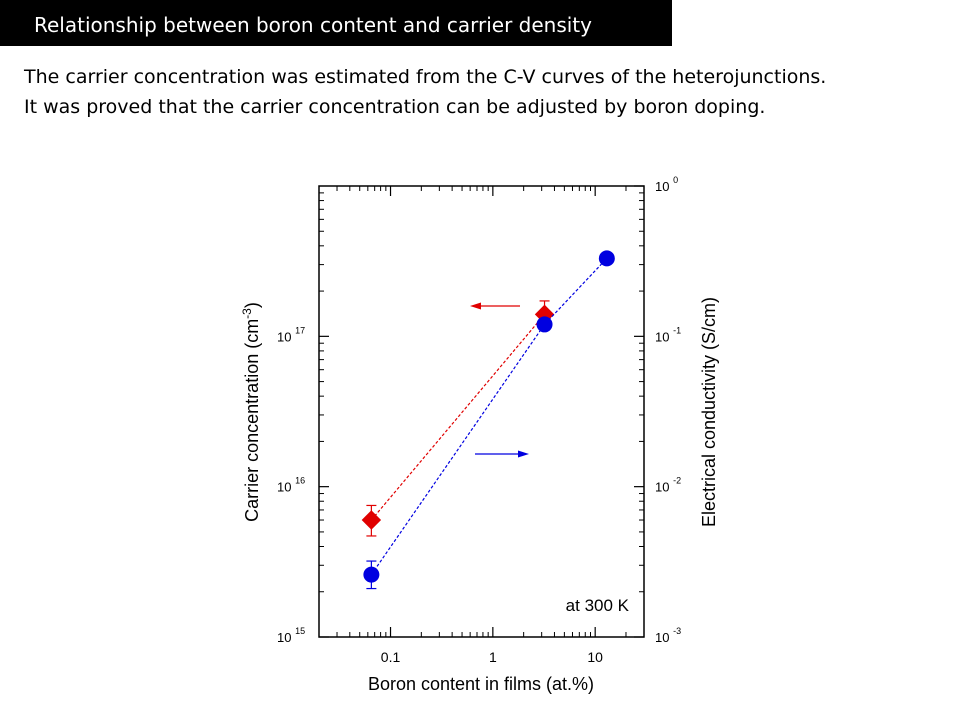 Image resolution: width=960 pixels, height=720 pixels. Describe the element at coordinates (247, 313) in the screenshot. I see `y-axis-label-sup: -3` at that location.